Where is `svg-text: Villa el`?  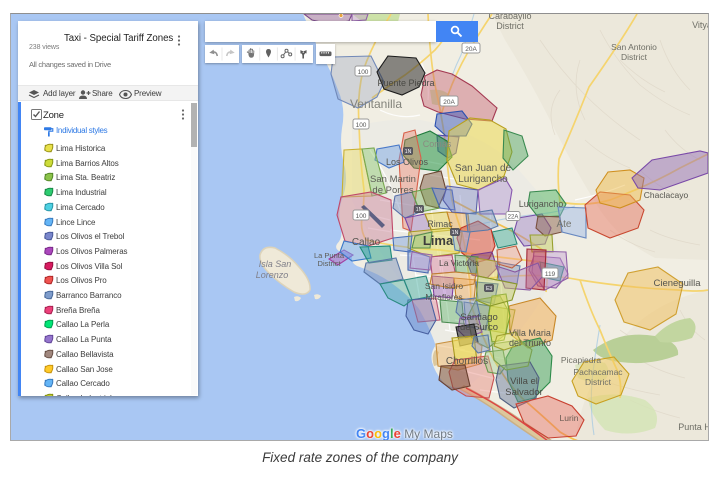 svg-text: Villa el is located at coordinates (524, 381).